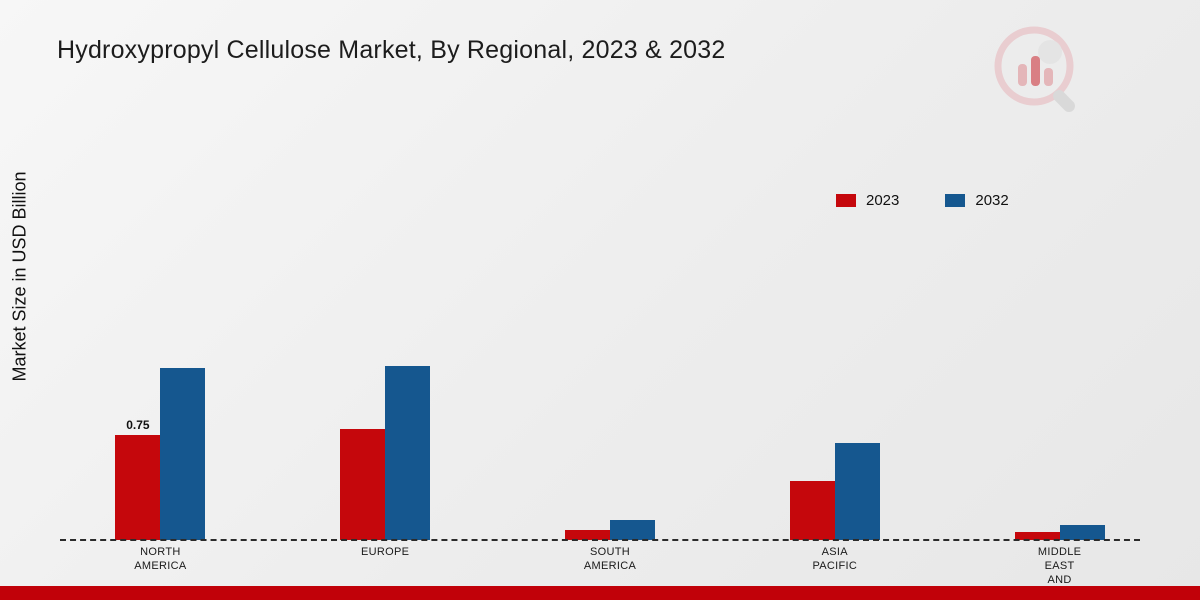  I want to click on bar-2023-asia-pacific, so click(812, 510).